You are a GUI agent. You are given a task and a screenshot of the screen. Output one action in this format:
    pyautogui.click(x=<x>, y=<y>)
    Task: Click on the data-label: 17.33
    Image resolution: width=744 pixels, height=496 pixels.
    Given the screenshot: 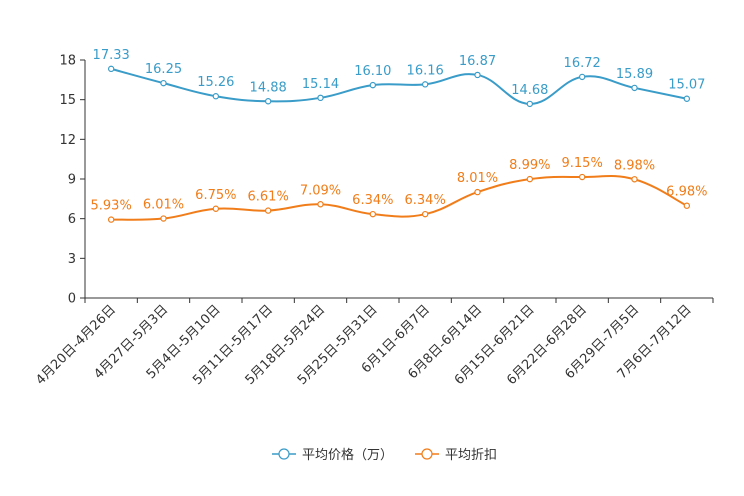 What is the action you would take?
    pyautogui.click(x=111, y=55)
    